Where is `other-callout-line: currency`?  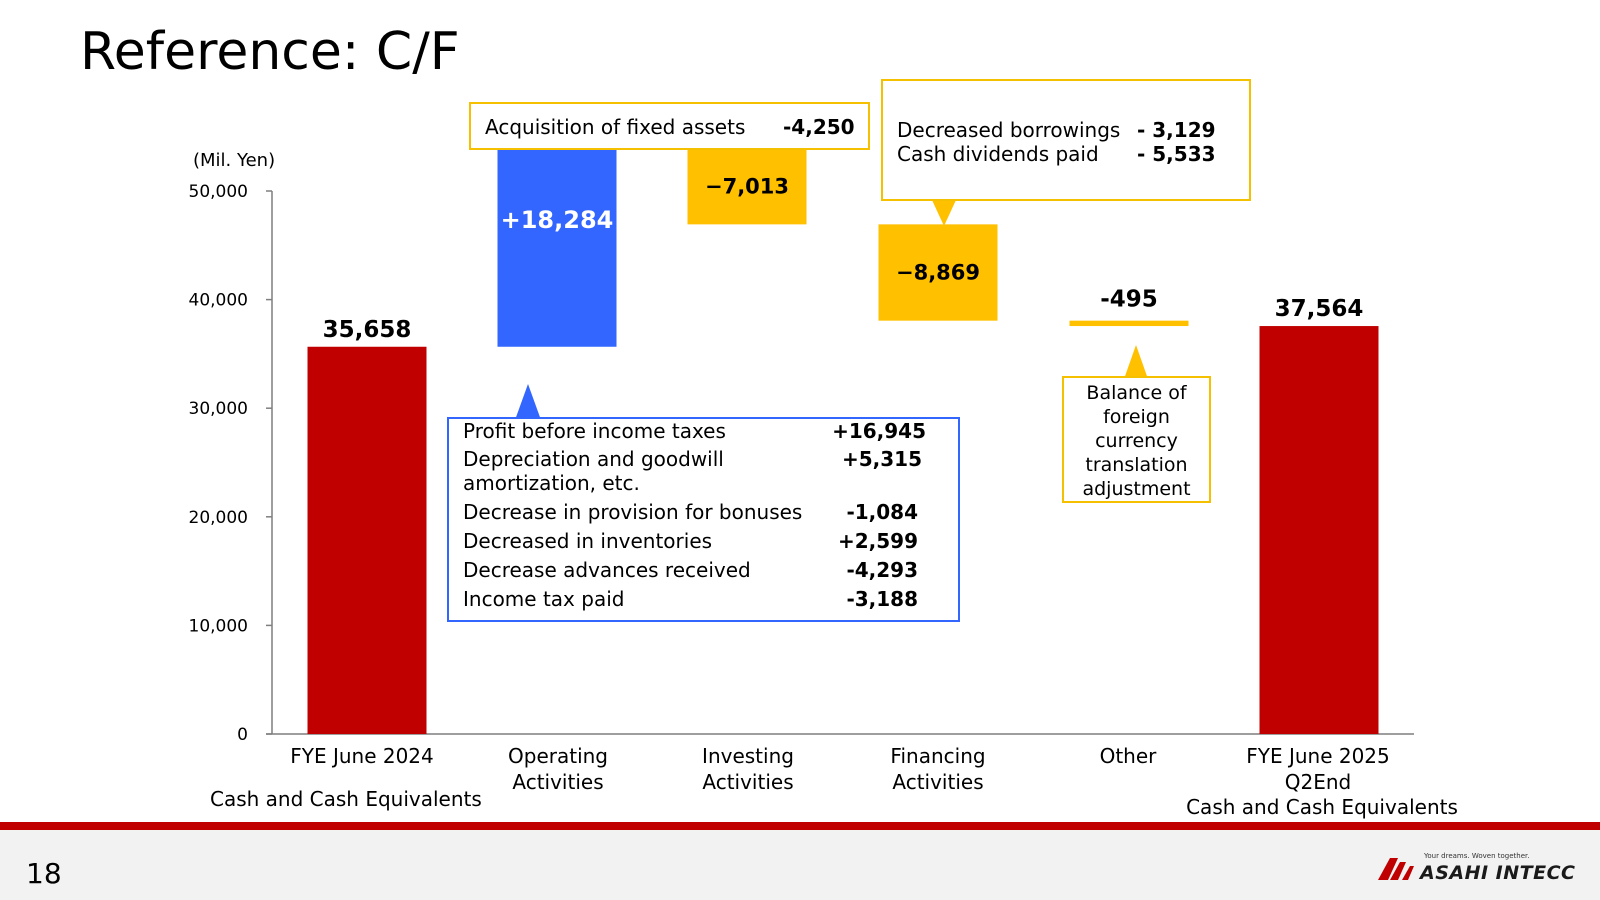 other-callout-line: currency is located at coordinates (1136, 441).